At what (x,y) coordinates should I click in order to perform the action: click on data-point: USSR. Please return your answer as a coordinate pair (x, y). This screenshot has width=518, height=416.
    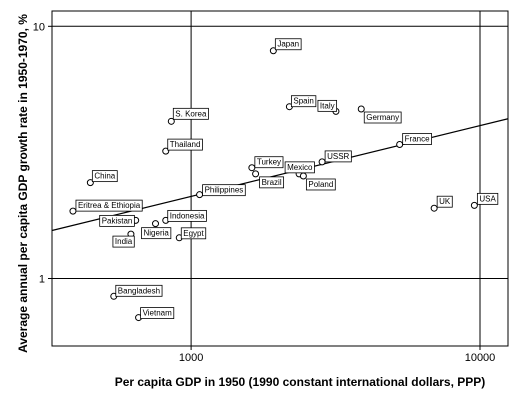
    Looking at the image, I should click on (335, 158).